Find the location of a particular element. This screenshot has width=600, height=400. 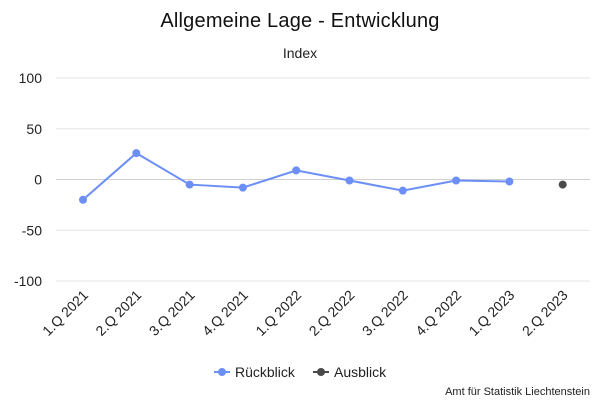

chart-title: Allgemeine Lage - Entwicklung is located at coordinates (299, 21).